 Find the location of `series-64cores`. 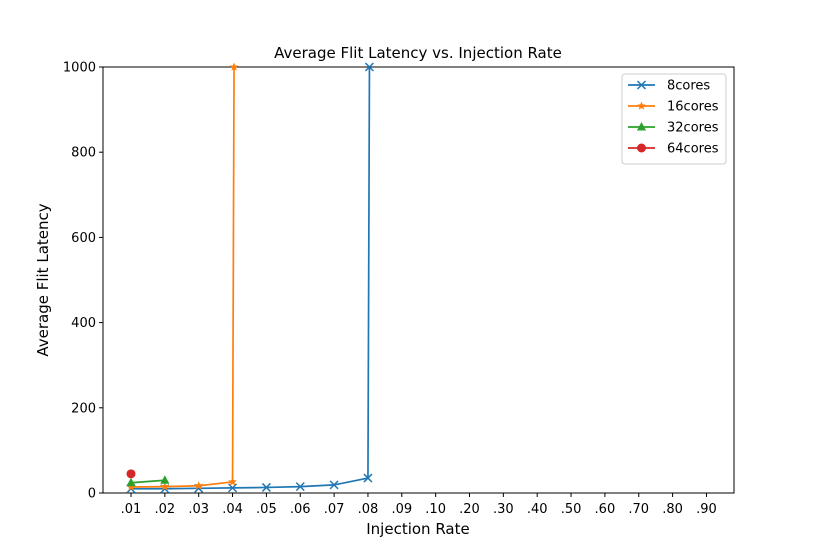

series-64cores is located at coordinates (131, 474).